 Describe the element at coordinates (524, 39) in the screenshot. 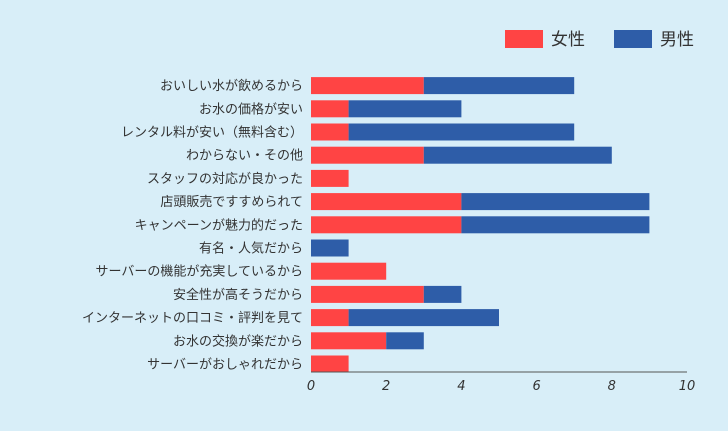

I see `legend-swatch-female` at that location.